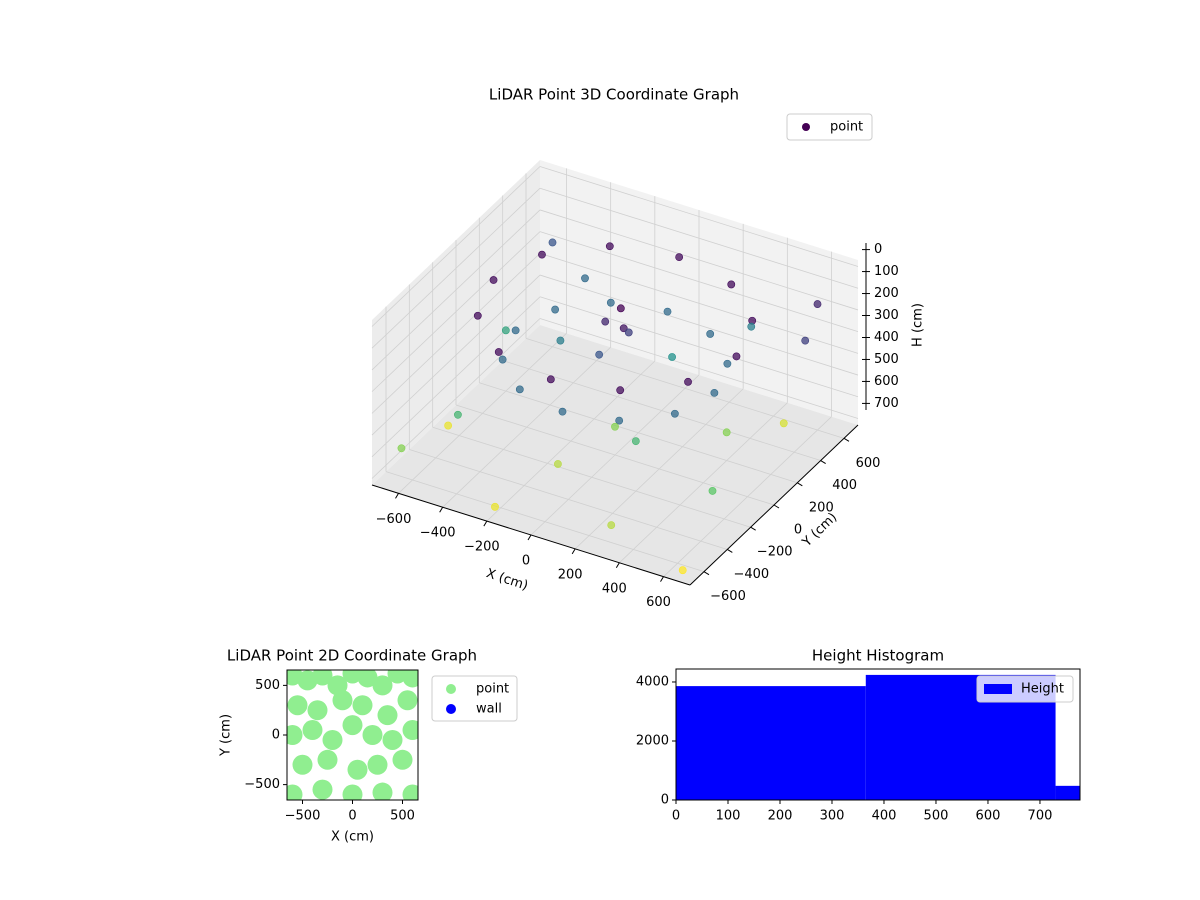 This screenshot has height=900, width=1200. I want to click on plot-frame, so click(878, 734).